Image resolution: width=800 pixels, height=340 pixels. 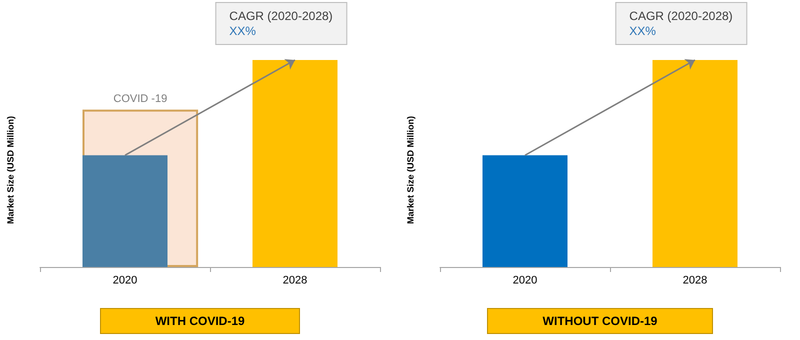 I want to click on text: WITH COVID-19, so click(x=200, y=321).